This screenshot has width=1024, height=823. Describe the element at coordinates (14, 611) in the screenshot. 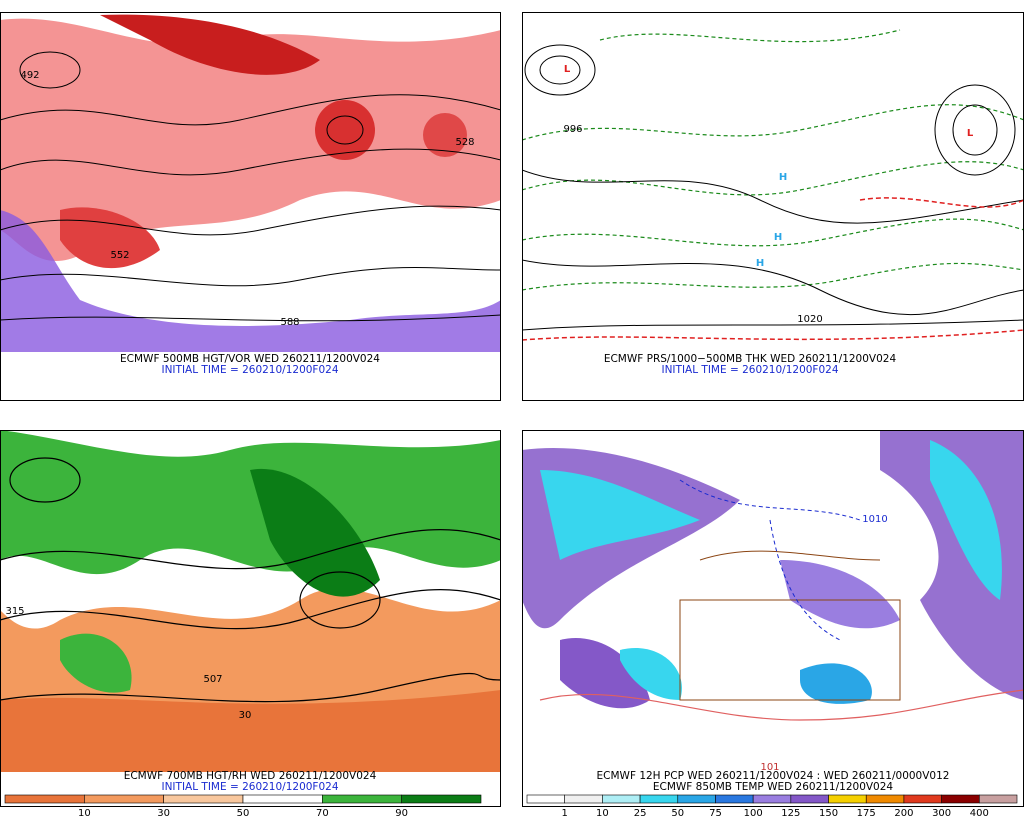

I see `contour-label: 315` at that location.